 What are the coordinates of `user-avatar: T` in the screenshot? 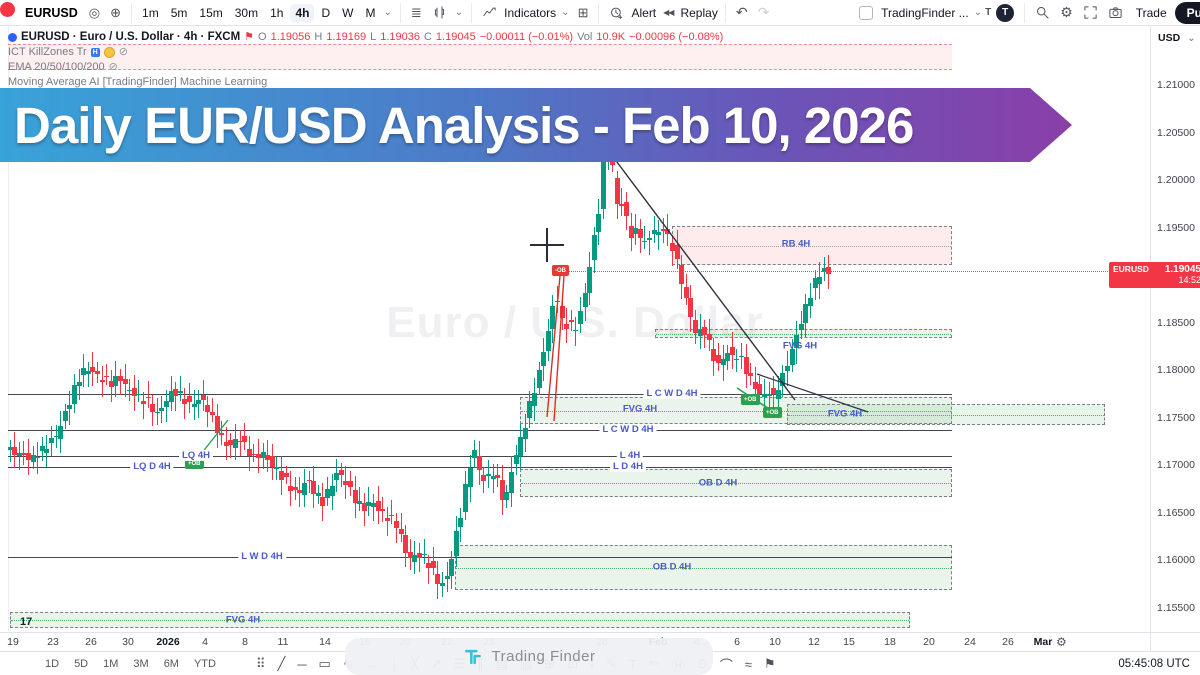 It's located at (1005, 12).